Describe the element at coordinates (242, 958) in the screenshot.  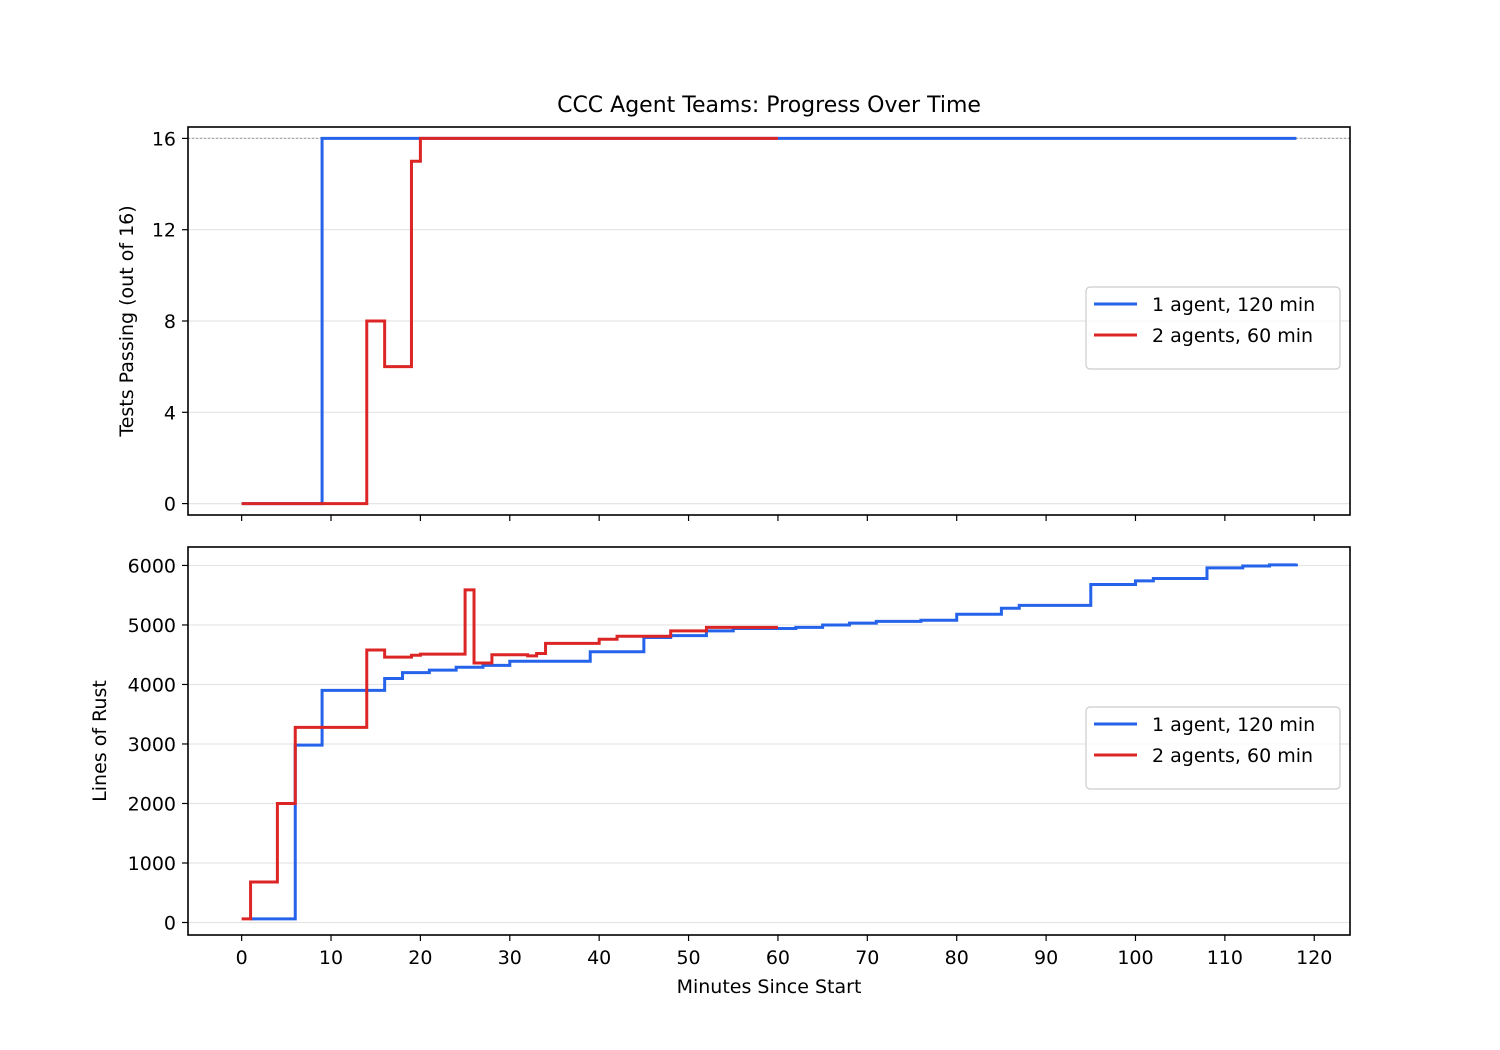
I see `x-tick-label: 0` at that location.